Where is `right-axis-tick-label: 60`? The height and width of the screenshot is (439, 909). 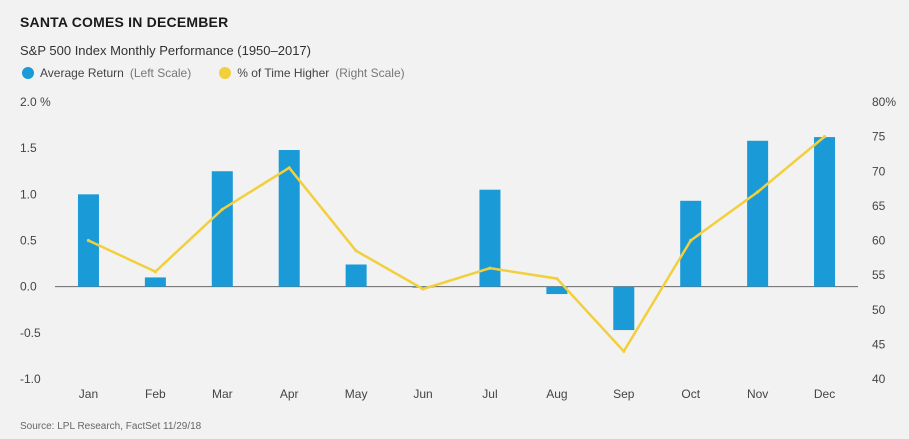 right-axis-tick-label: 60 is located at coordinates (879, 241).